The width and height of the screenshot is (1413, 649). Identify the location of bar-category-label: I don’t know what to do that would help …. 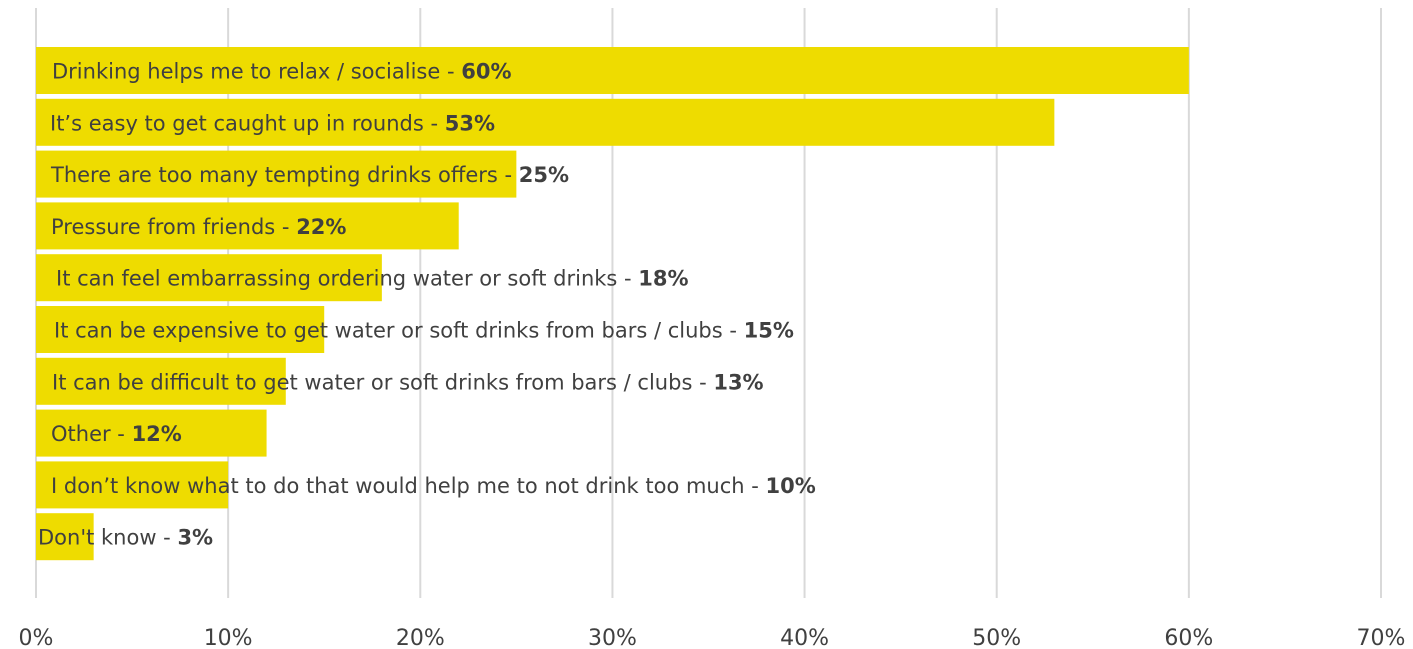
(408, 486).